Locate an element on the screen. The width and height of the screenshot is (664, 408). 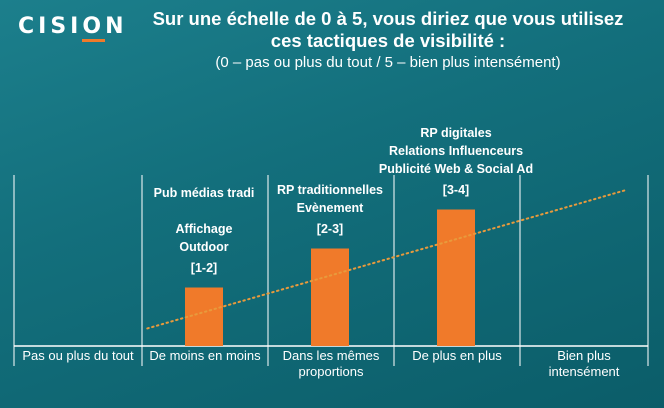
x-tick-label: Bien plus intensément is located at coordinates (584, 363).